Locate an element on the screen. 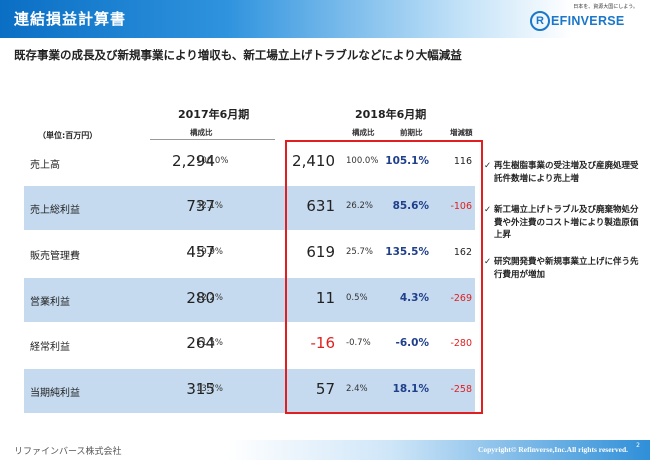  change-amount: -258 is located at coordinates (461, 389).